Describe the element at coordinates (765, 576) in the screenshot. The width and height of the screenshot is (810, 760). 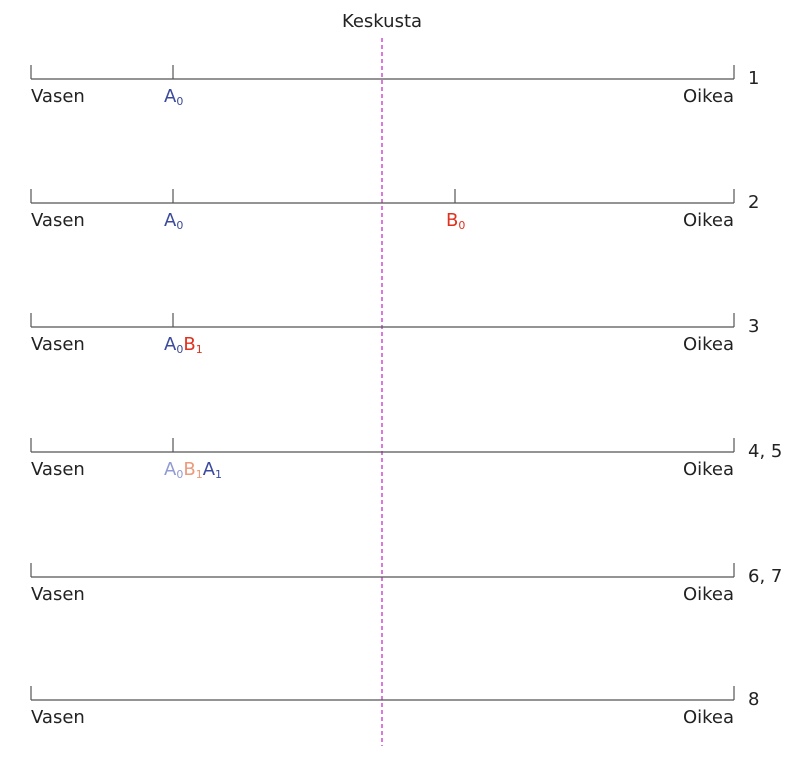
I see `step-label: 6, 7` at that location.